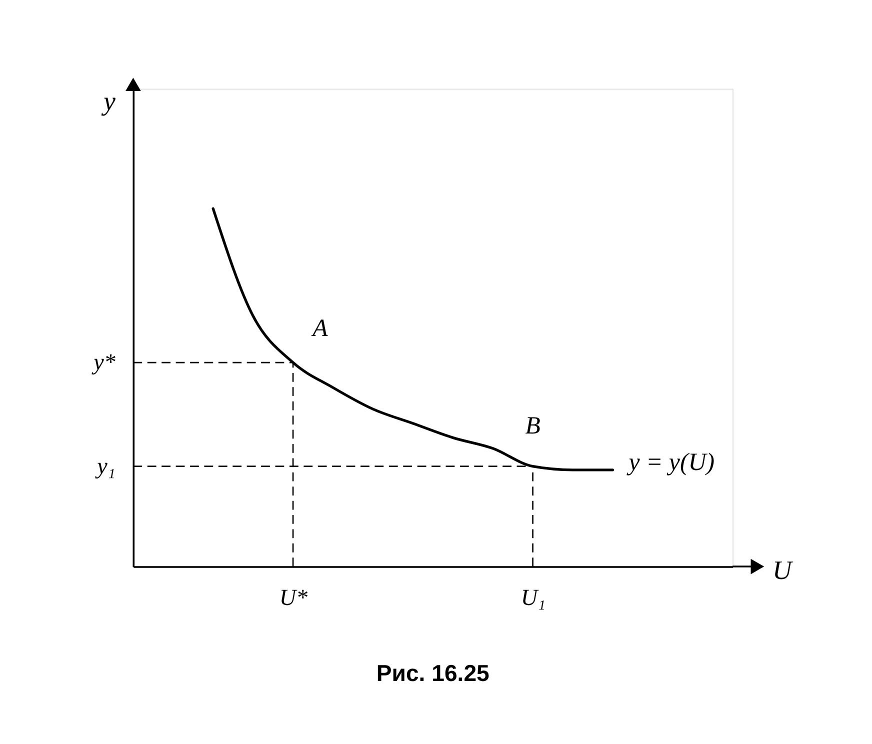 The image size is (872, 744). I want to click on ref-line-label: y₁, so click(105, 465).